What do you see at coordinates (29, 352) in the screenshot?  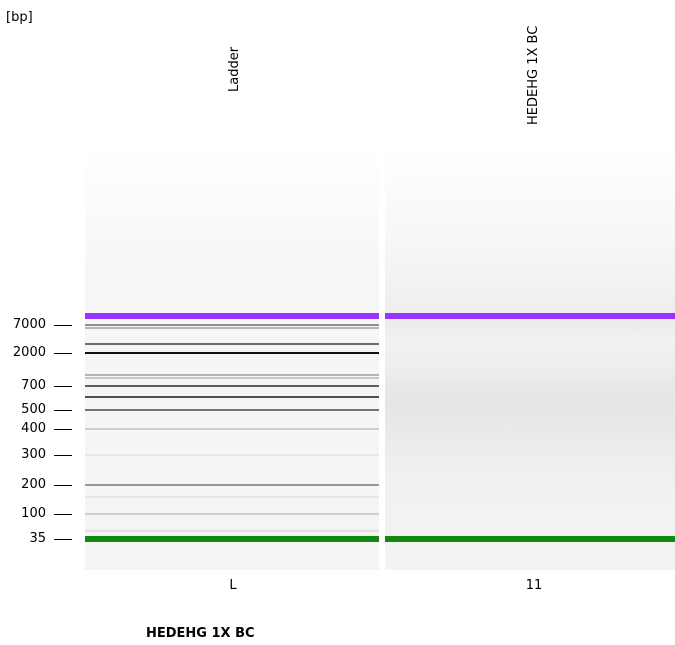 I see `y-tick-label: 2000` at bounding box center [29, 352].